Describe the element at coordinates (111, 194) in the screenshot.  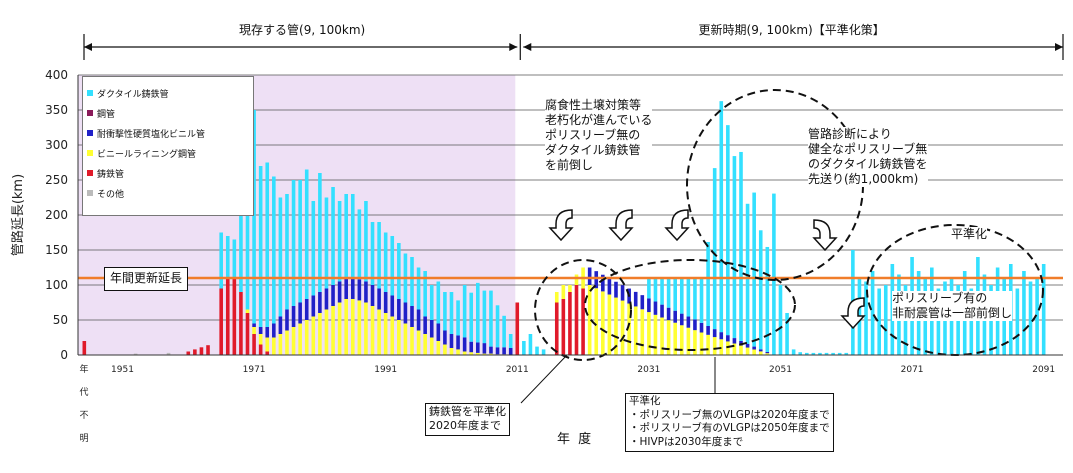
I see `legend-label: その他` at that location.